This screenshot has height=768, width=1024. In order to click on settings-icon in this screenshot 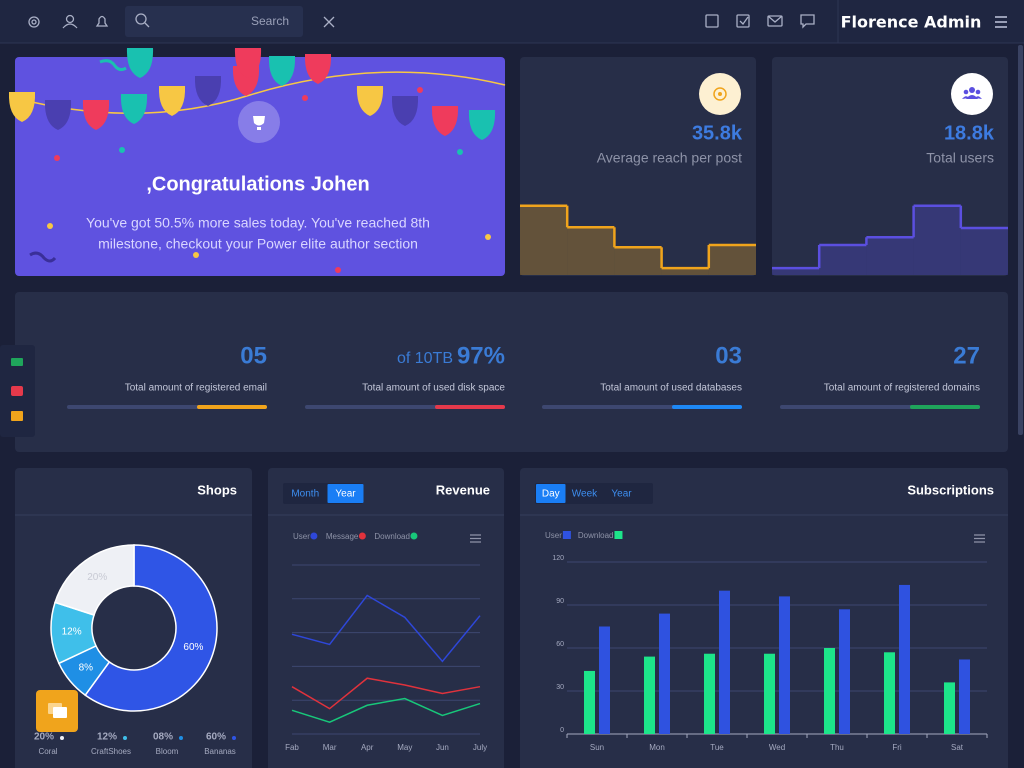, I will do `click(34, 22)`.